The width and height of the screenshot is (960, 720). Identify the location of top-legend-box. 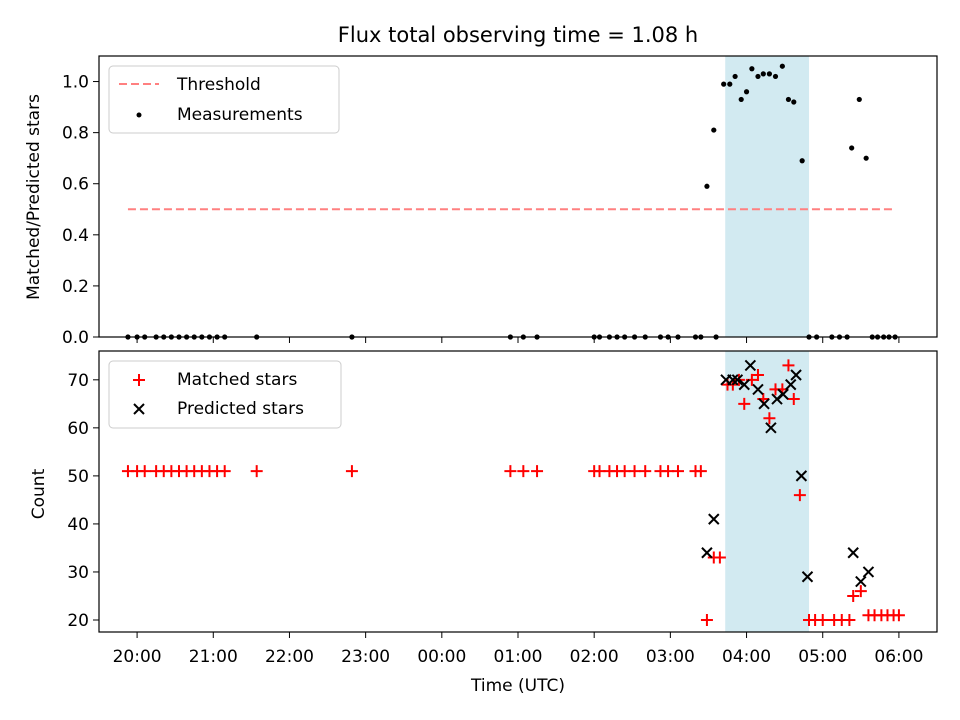
(224, 99).